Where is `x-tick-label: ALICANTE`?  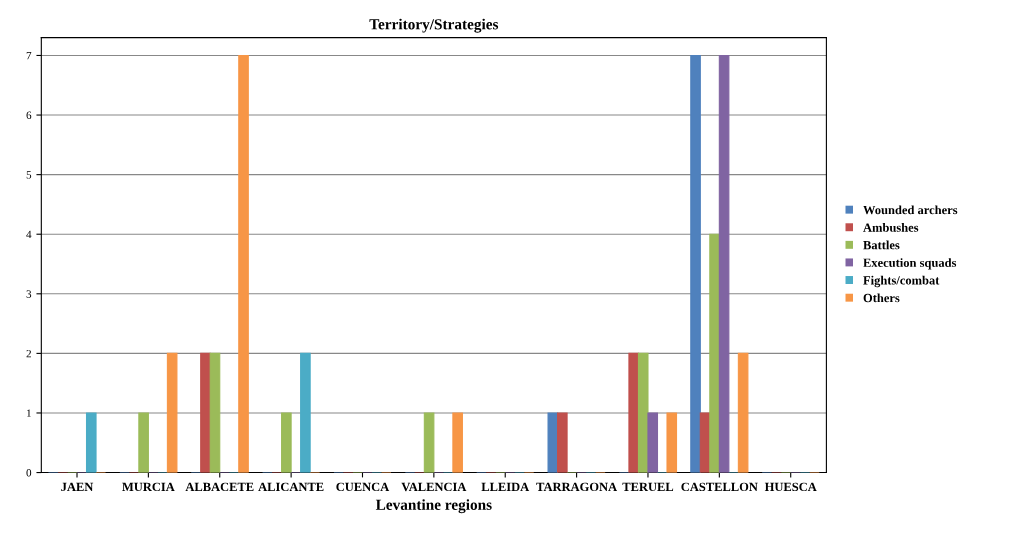
x-tick-label: ALICANTE is located at coordinates (291, 487).